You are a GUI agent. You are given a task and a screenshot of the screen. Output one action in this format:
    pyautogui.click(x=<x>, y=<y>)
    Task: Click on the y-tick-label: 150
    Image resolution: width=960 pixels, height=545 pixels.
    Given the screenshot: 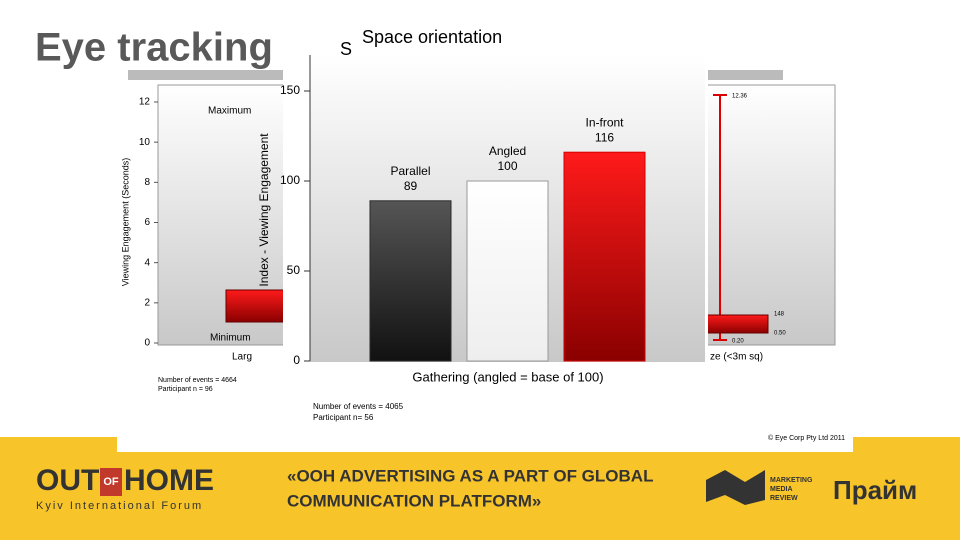 What is the action you would take?
    pyautogui.click(x=290, y=90)
    